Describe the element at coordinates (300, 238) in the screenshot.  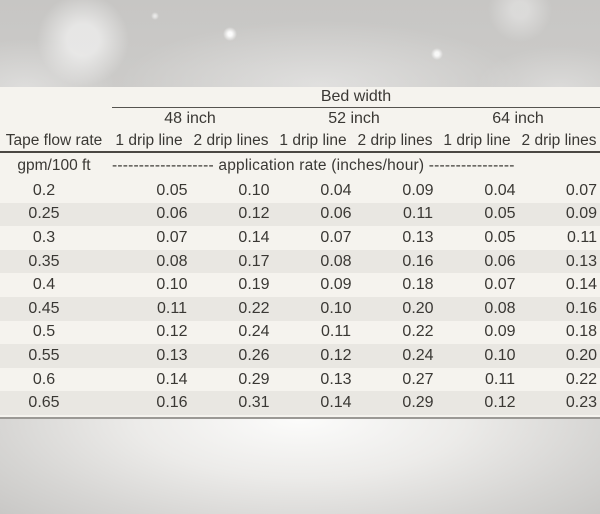
I see `table-row: 0.3 0.07 0.14 0.07 0.13 0.05 0.11` at that location.